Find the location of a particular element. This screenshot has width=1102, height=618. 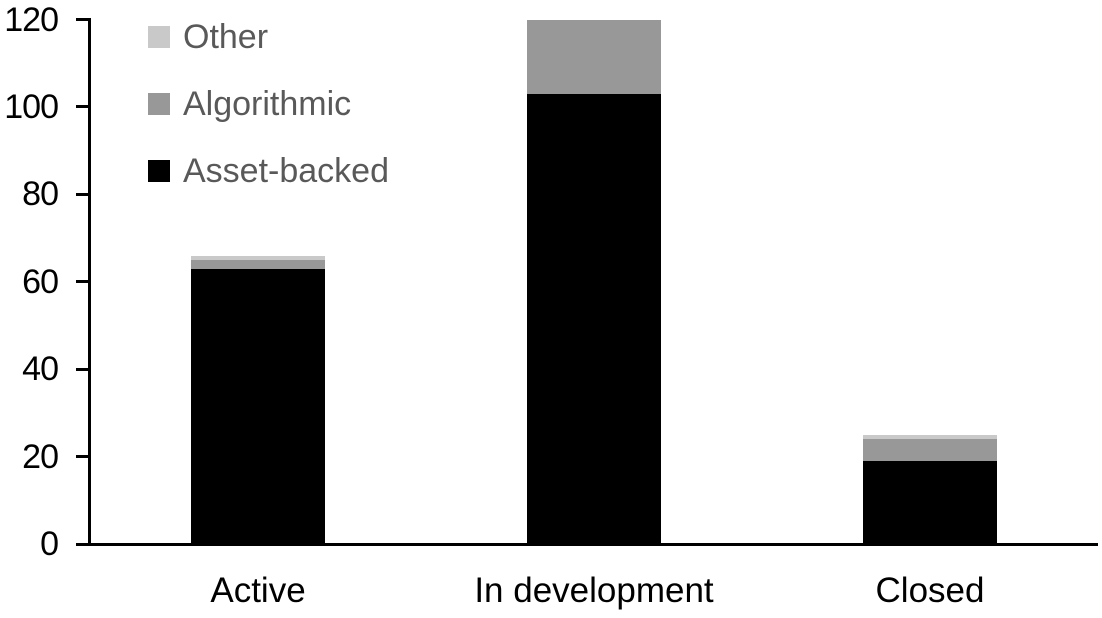

legend-item-algorithmic: Algorithmic is located at coordinates (268, 104).